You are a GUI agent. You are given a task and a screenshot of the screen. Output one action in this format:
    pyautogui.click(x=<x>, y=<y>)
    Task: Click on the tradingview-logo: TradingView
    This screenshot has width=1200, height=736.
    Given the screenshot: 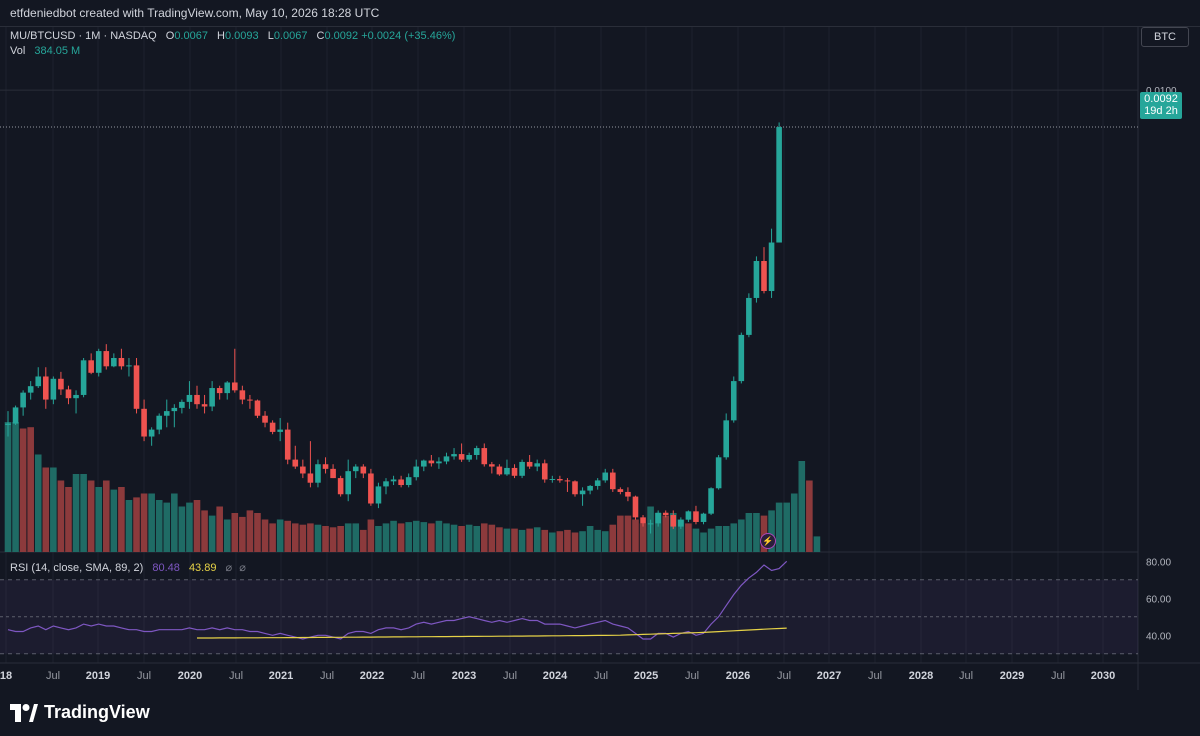 What is the action you would take?
    pyautogui.click(x=80, y=712)
    